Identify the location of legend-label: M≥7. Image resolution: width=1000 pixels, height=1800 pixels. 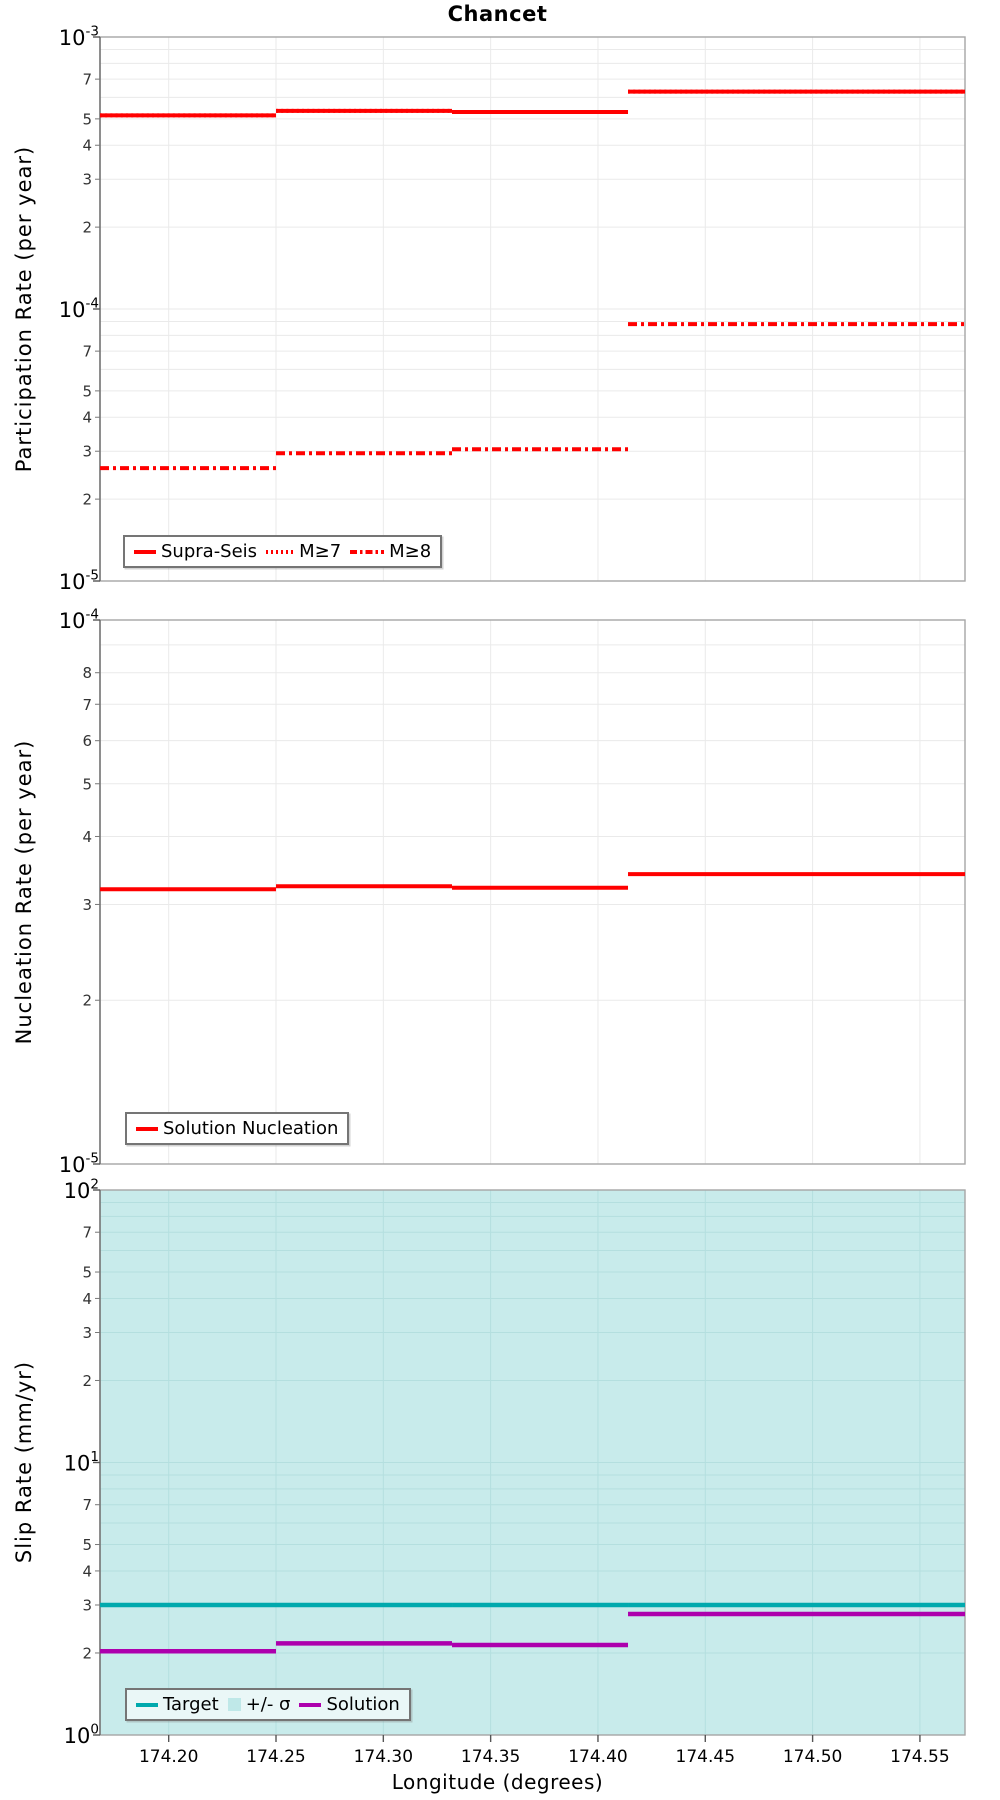
(320, 551).